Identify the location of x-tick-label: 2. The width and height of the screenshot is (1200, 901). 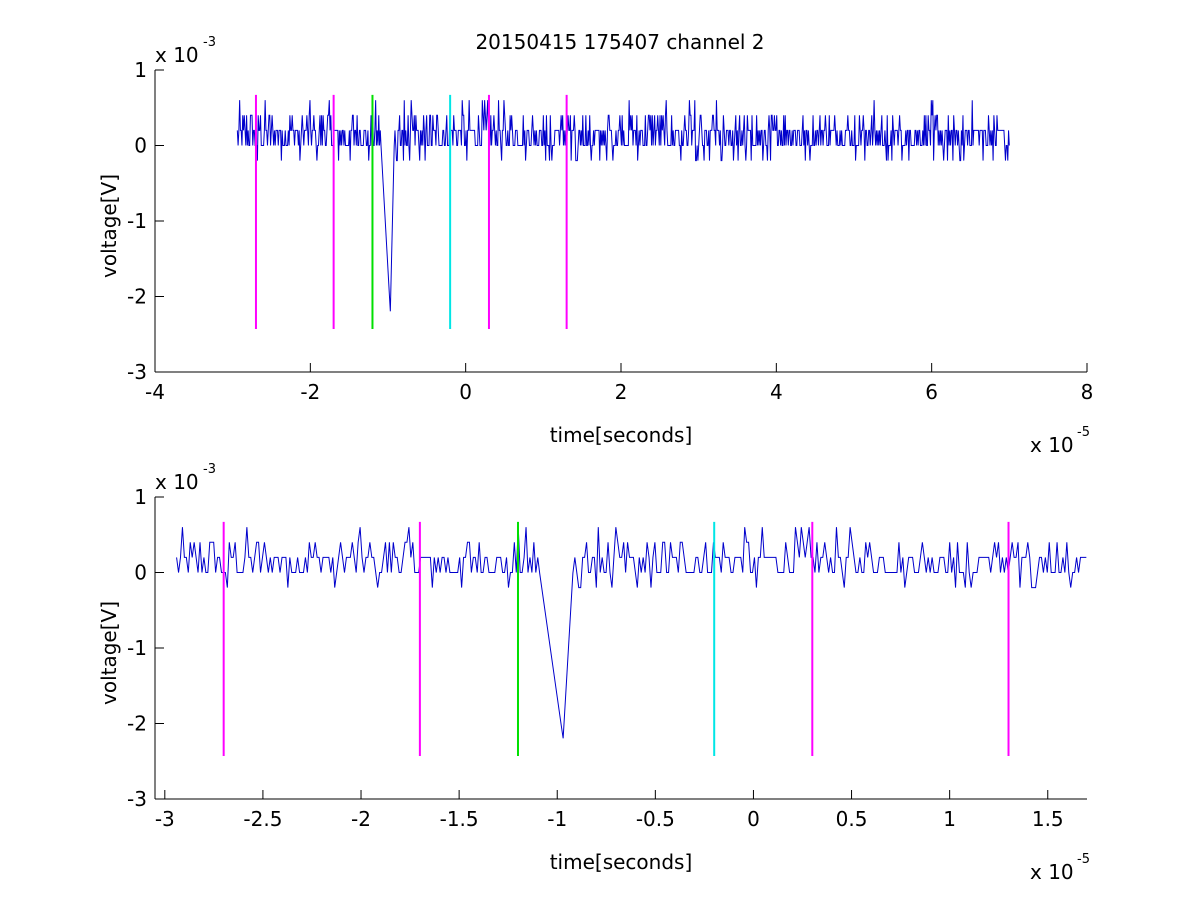
(621, 392).